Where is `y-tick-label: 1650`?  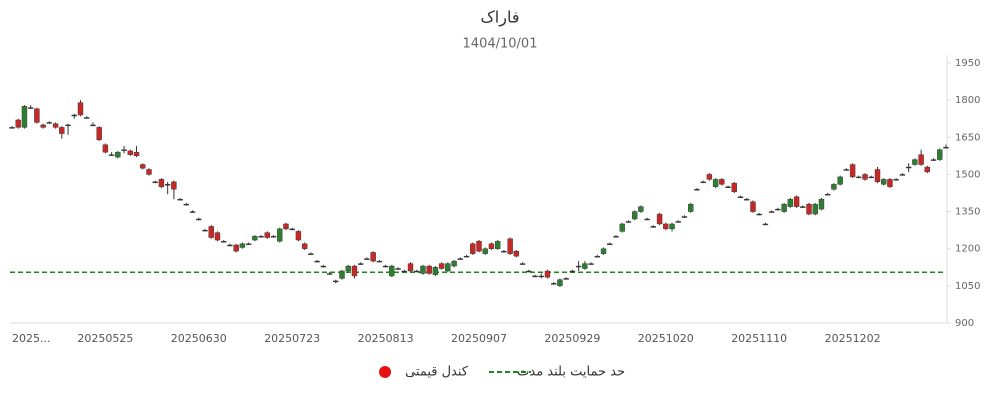 y-tick-label: 1650 is located at coordinates (967, 137).